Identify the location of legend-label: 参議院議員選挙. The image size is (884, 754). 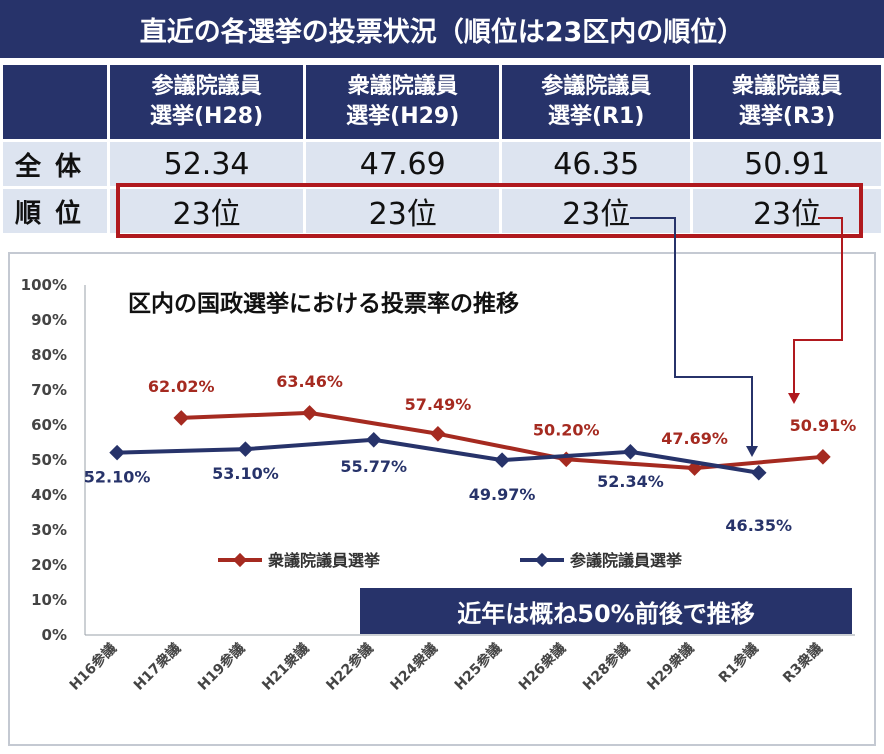
(626, 560).